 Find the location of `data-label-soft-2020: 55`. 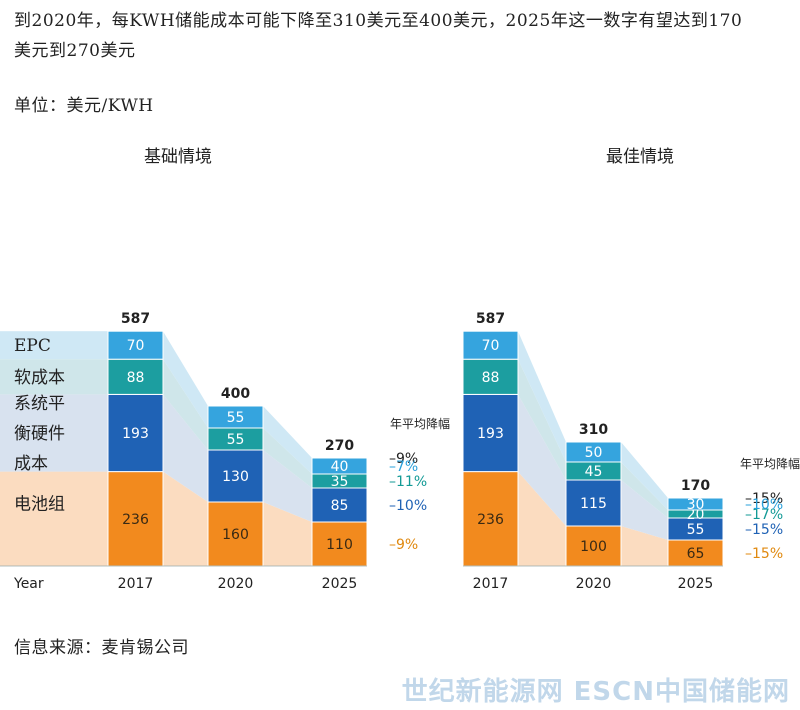

data-label-soft-2020: 55 is located at coordinates (236, 440).